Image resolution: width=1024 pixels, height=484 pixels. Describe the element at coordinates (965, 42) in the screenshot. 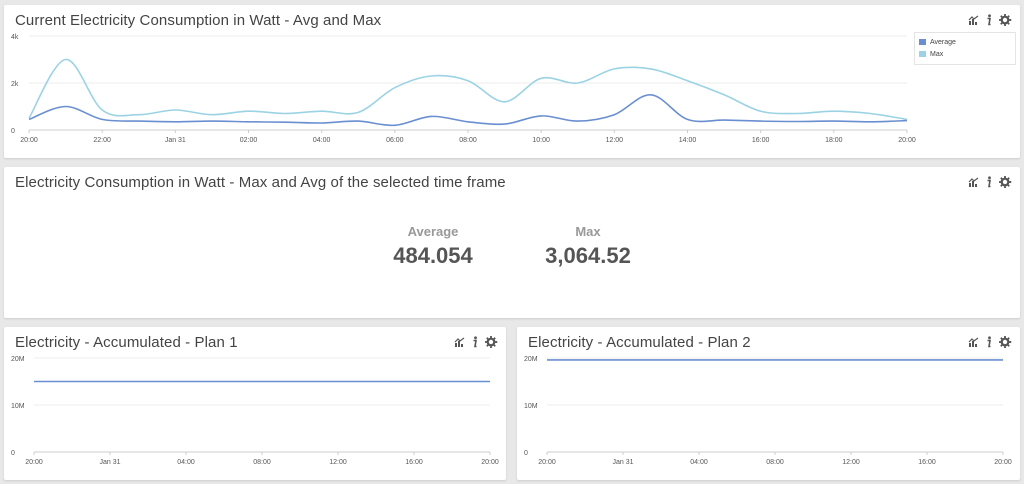

I see `legend-item-average: Average` at that location.